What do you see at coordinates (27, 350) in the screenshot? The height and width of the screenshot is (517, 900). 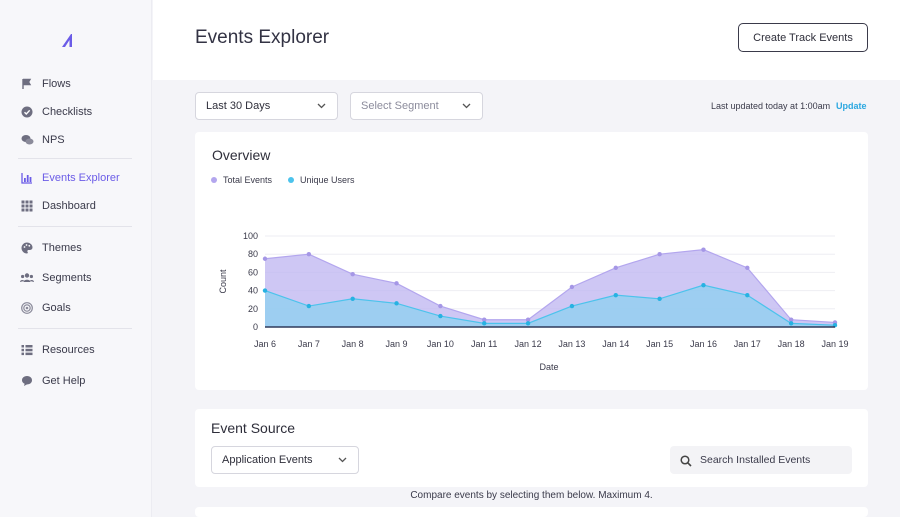 I see `list-icon` at bounding box center [27, 350].